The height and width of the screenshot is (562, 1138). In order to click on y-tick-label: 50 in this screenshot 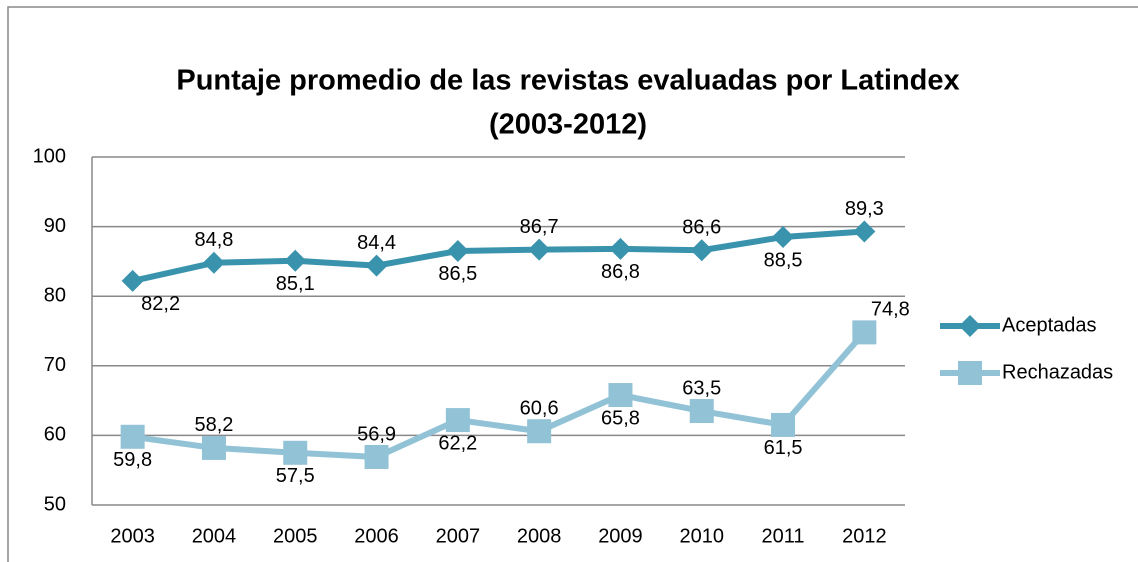, I will do `click(55, 504)`.